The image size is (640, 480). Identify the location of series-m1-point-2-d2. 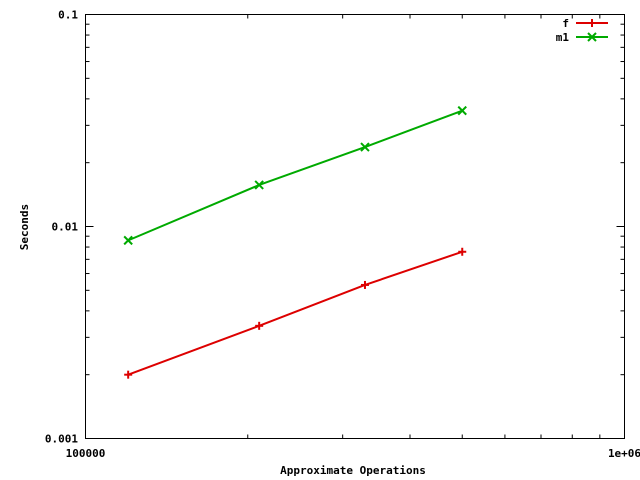
(259, 185).